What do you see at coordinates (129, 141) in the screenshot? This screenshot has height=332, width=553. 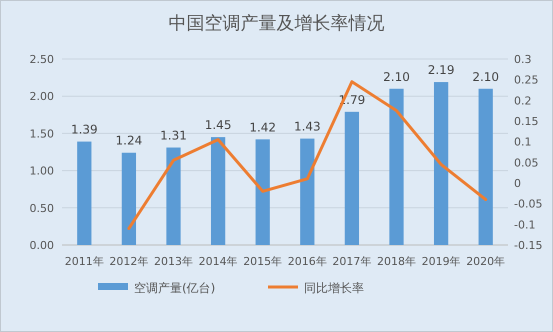 I see `data-label: 1.24` at bounding box center [129, 141].